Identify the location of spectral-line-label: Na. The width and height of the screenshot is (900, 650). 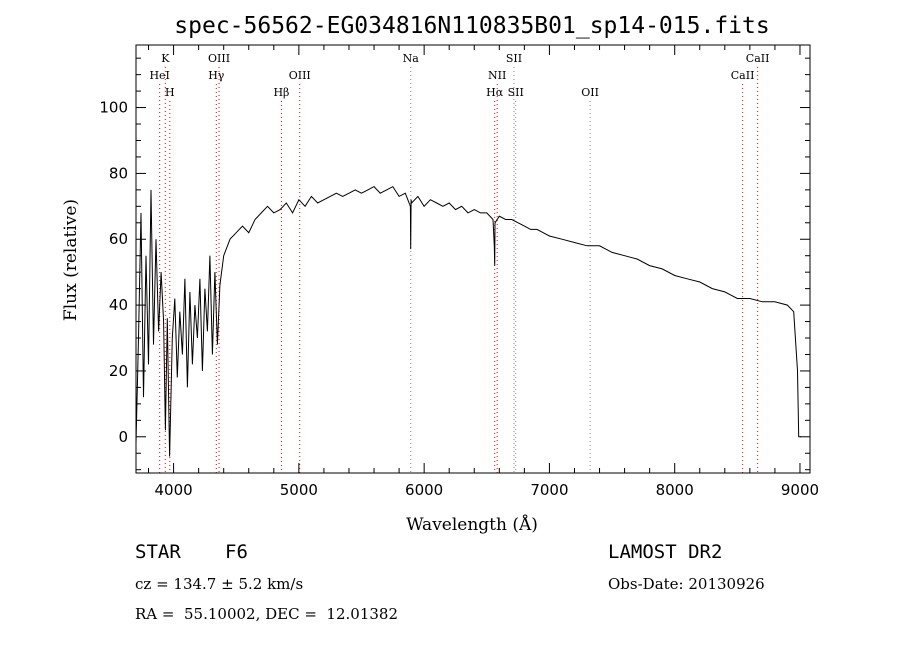
(411, 58).